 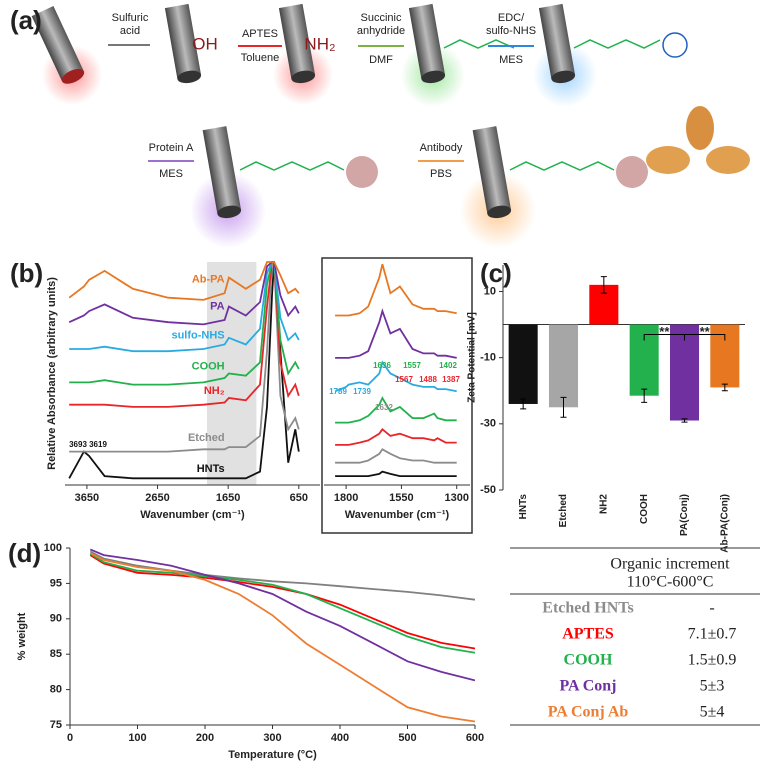 I want to click on series-label: COOH, so click(x=208, y=367).